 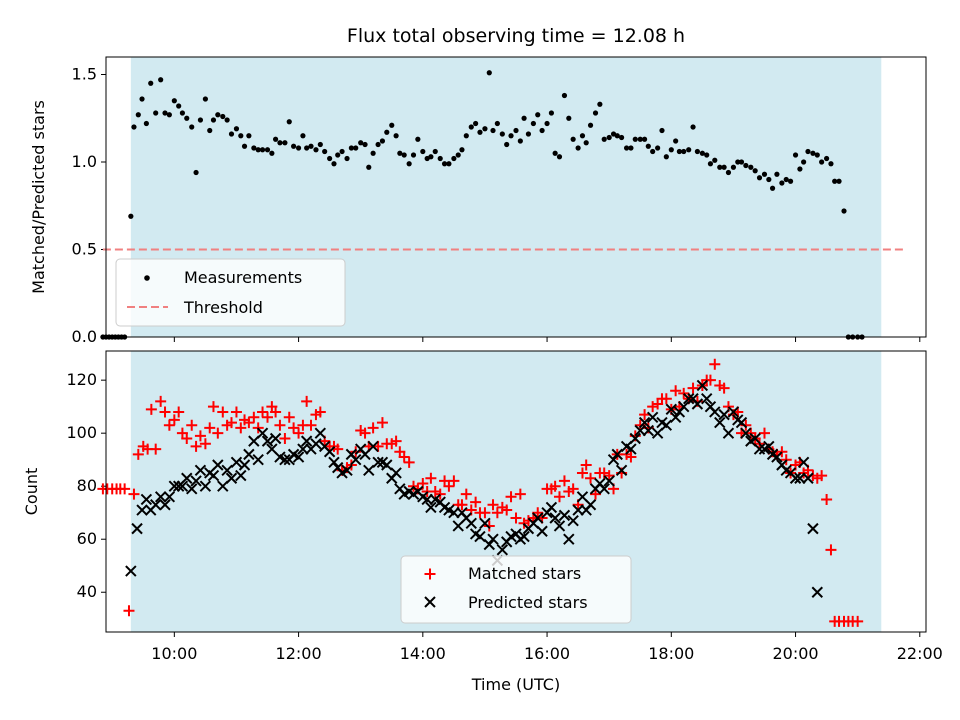 What do you see at coordinates (516, 36) in the screenshot?
I see `chart-title: Flux total observing time = 12.08 h` at bounding box center [516, 36].